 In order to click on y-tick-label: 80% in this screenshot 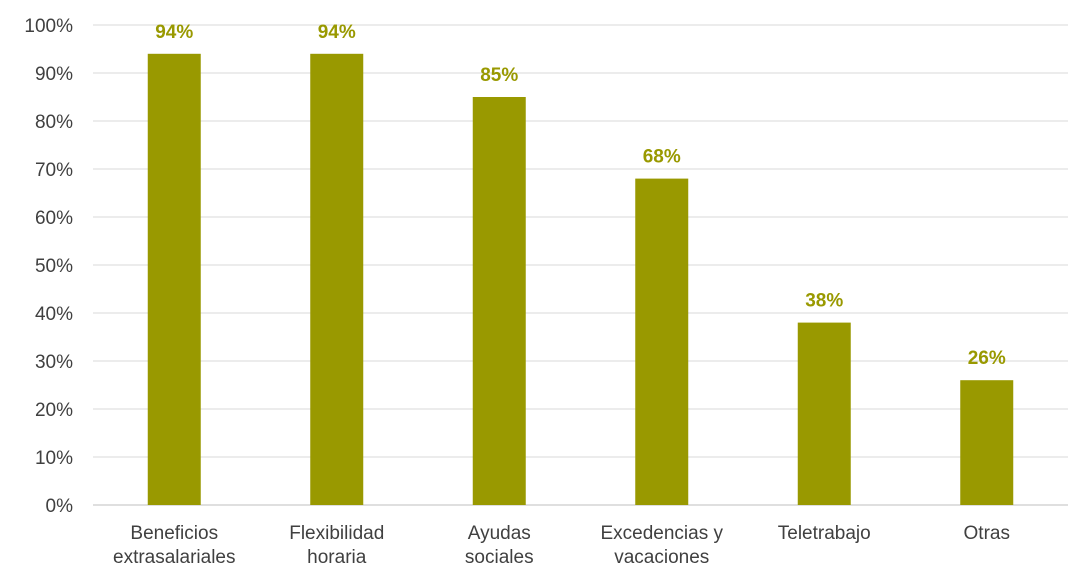, I will do `click(54, 122)`.